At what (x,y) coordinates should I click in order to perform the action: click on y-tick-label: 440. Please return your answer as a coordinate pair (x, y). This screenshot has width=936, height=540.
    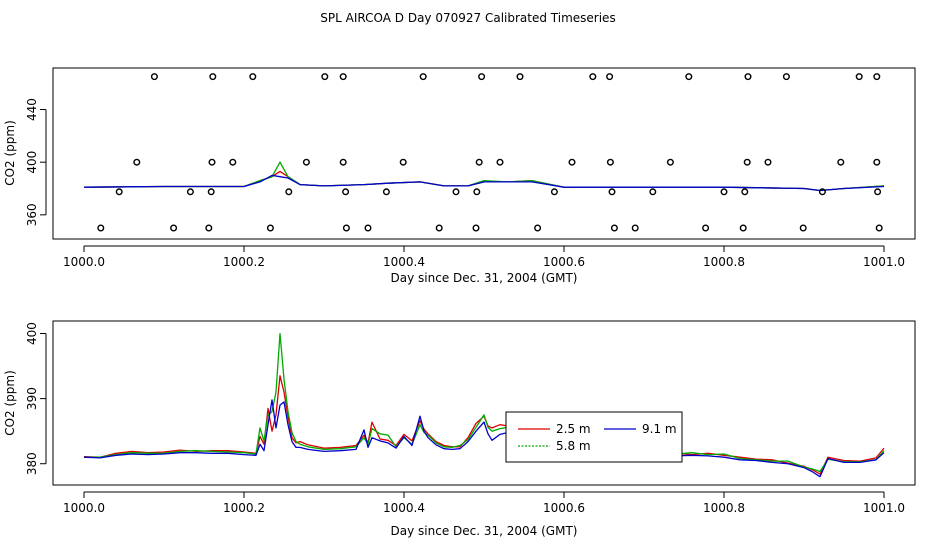
    Looking at the image, I should click on (32, 109).